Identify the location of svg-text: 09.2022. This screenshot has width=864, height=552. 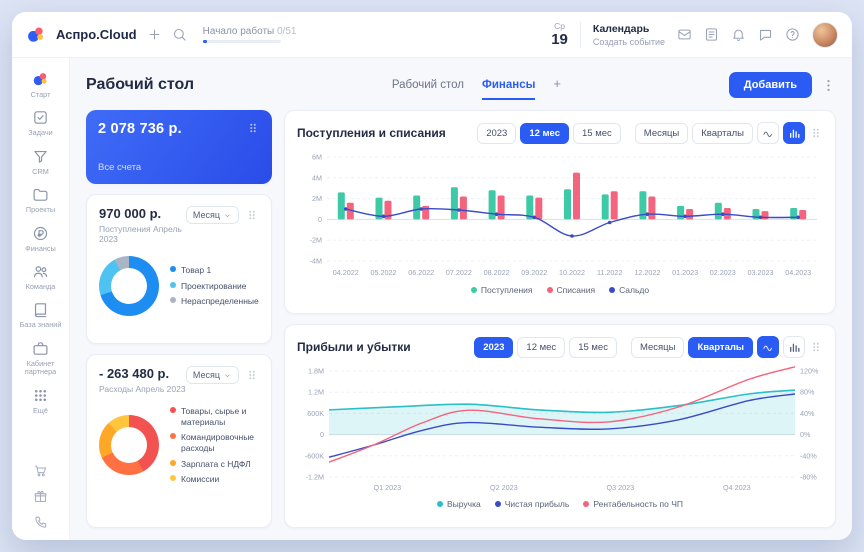
(534, 272).